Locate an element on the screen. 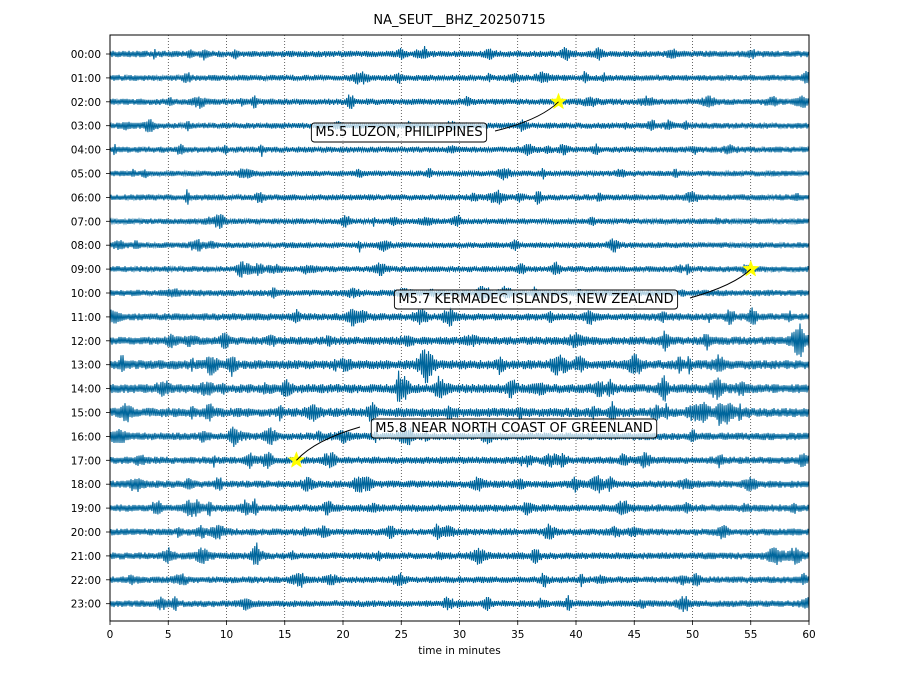  y-tick-label: 11:00 is located at coordinates (86, 318).